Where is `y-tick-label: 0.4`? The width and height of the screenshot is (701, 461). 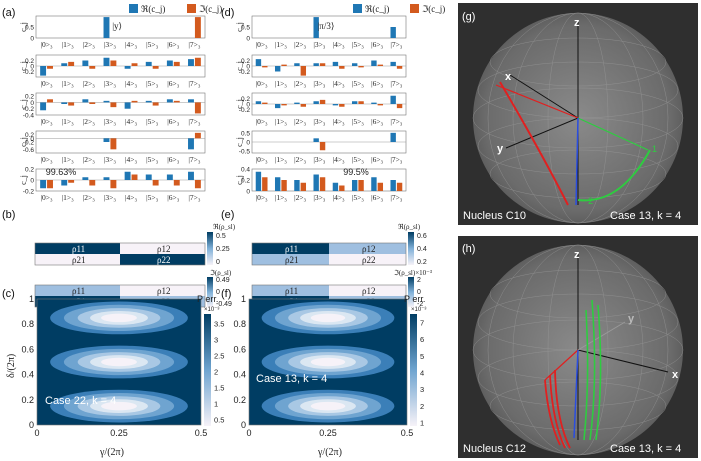
y-tick-label: 0.4 is located at coordinates (245, 170).